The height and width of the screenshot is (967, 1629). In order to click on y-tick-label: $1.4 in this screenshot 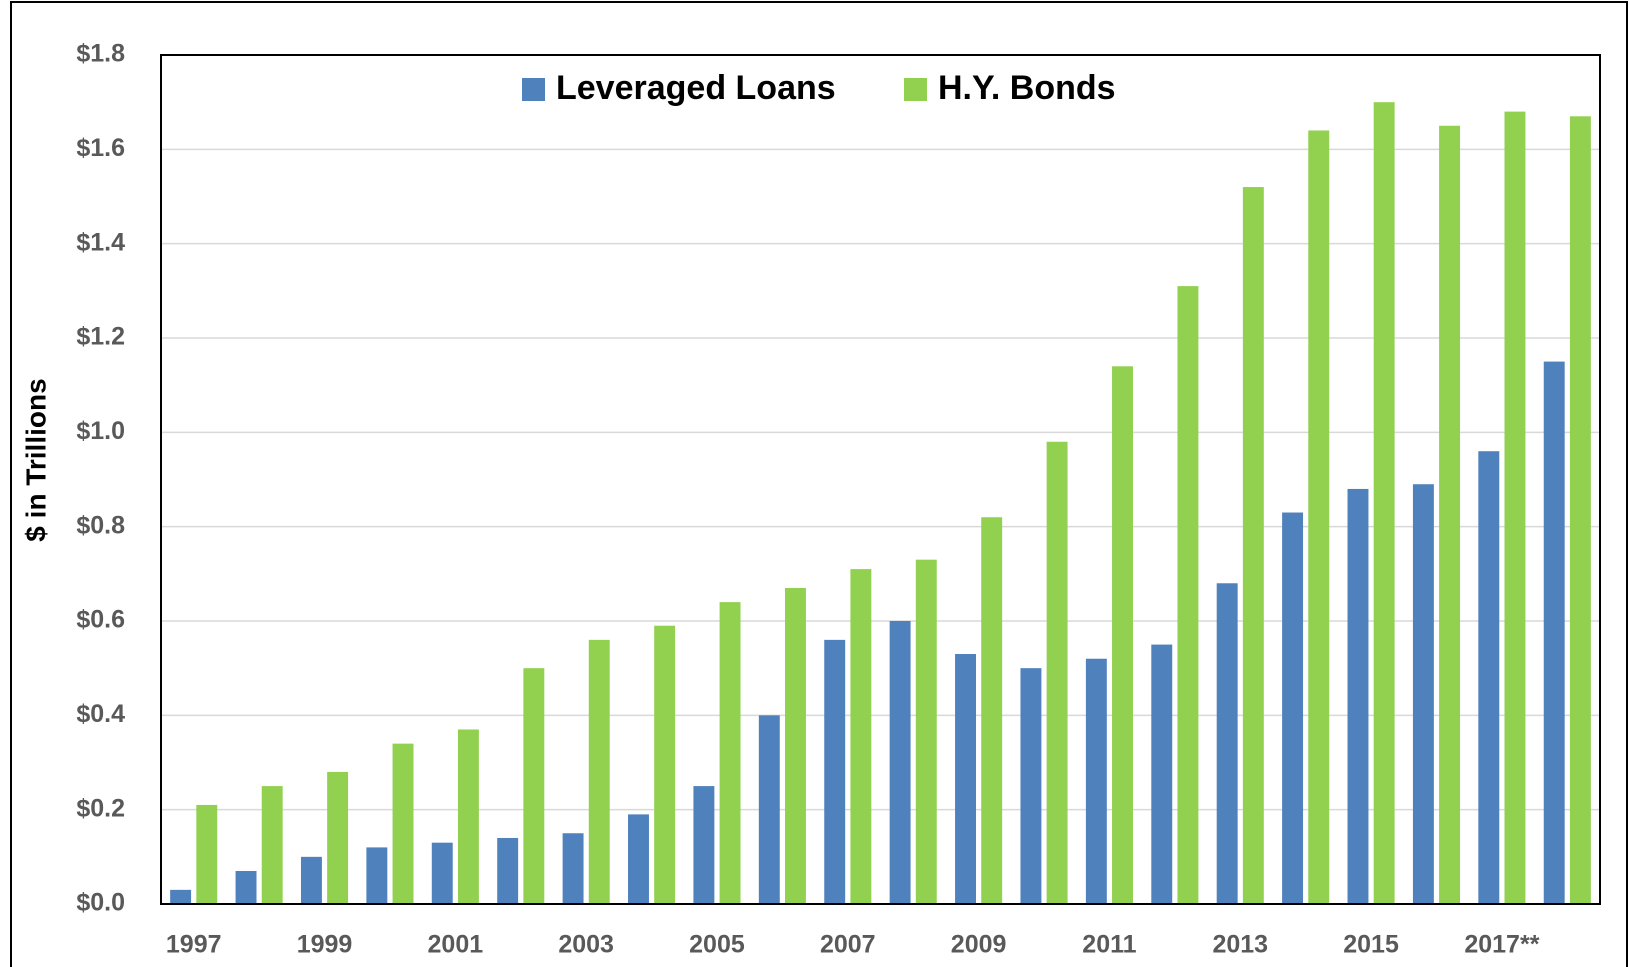, I will do `click(100, 242)`.